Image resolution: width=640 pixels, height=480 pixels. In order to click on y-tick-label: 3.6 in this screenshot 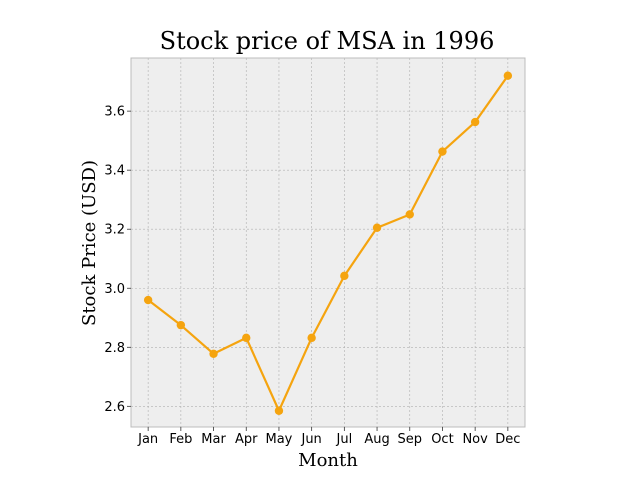, I will do `click(114, 112)`.